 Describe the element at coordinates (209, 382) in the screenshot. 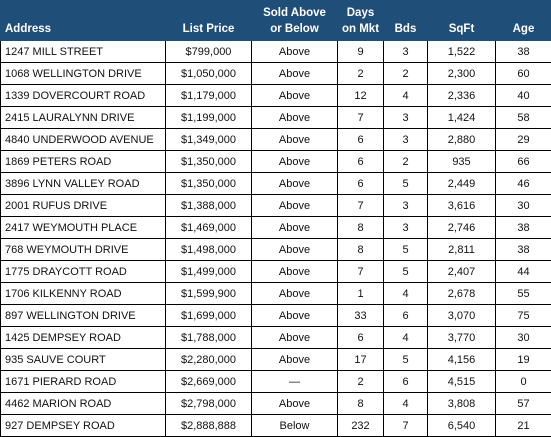

I see `cell-list-price: $2,669,000` at that location.